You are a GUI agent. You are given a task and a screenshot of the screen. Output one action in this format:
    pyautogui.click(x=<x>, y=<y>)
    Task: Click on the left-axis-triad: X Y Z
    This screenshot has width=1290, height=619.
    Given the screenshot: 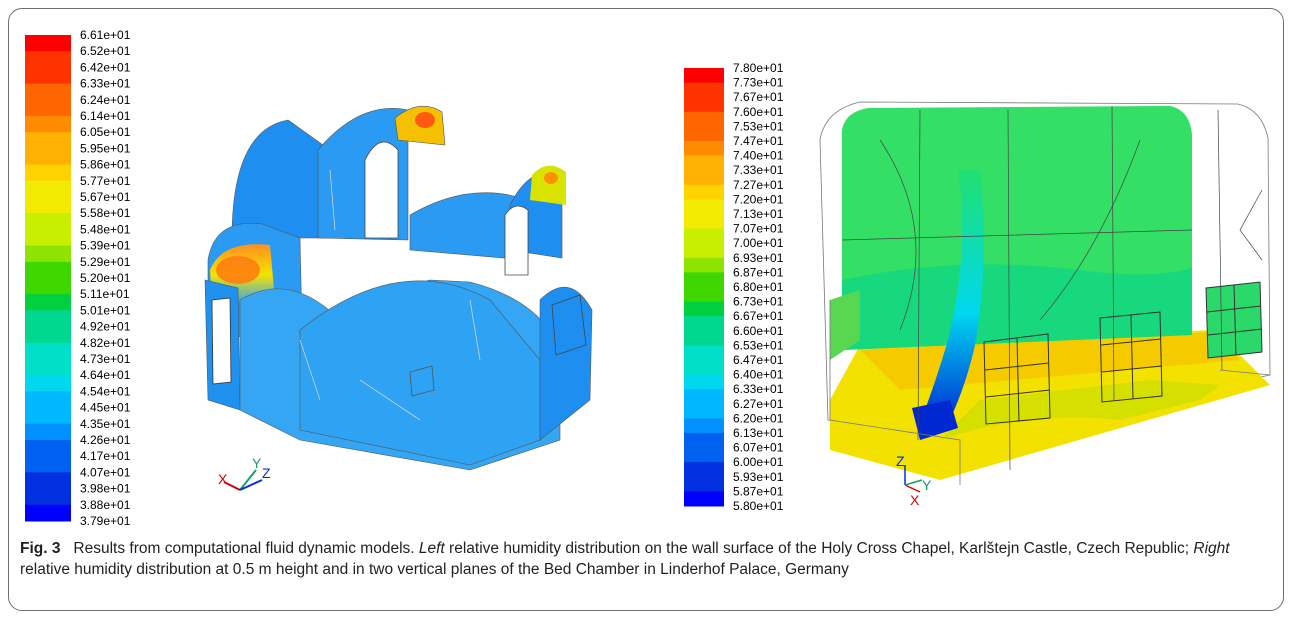 What is the action you would take?
    pyautogui.click(x=244, y=473)
    